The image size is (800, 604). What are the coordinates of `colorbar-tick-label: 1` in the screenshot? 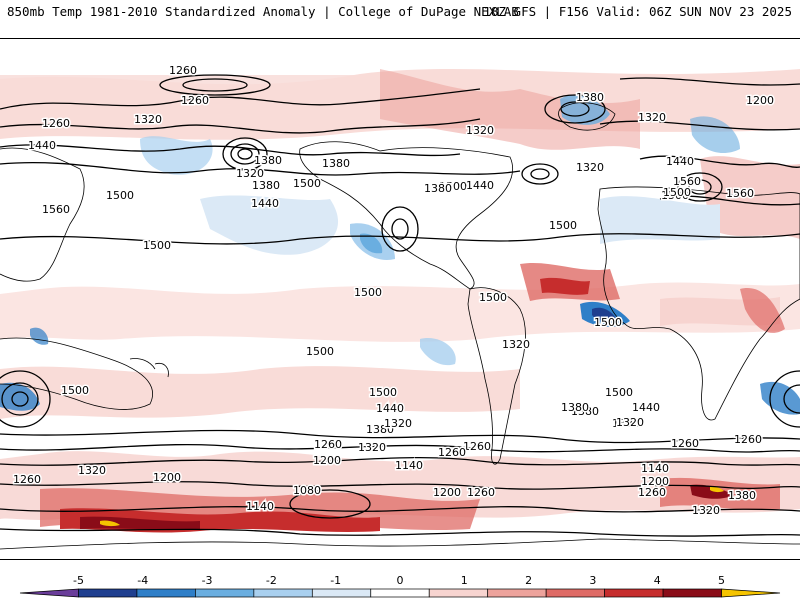 It's located at (464, 580).